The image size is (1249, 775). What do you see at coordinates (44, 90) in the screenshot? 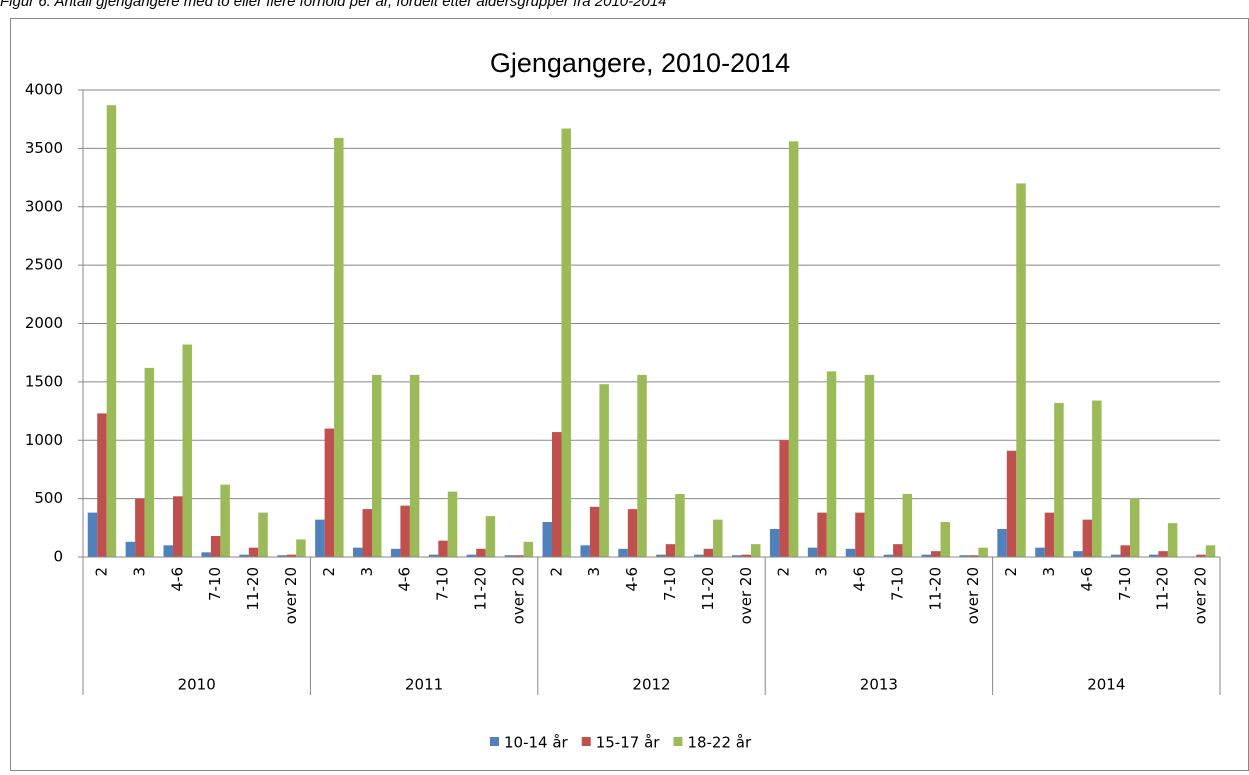
I see `y-tick-label: 4000` at bounding box center [44, 90].